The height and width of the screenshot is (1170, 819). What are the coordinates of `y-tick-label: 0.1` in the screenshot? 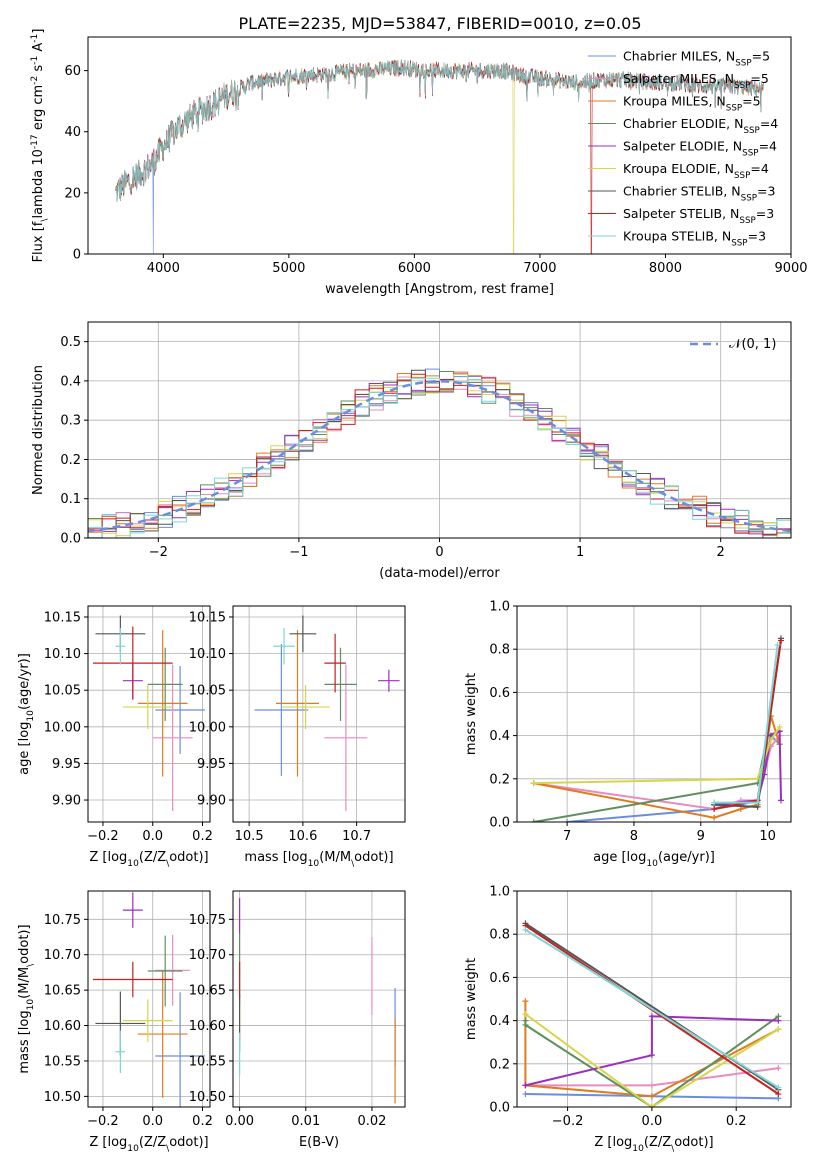 It's located at (70, 499).